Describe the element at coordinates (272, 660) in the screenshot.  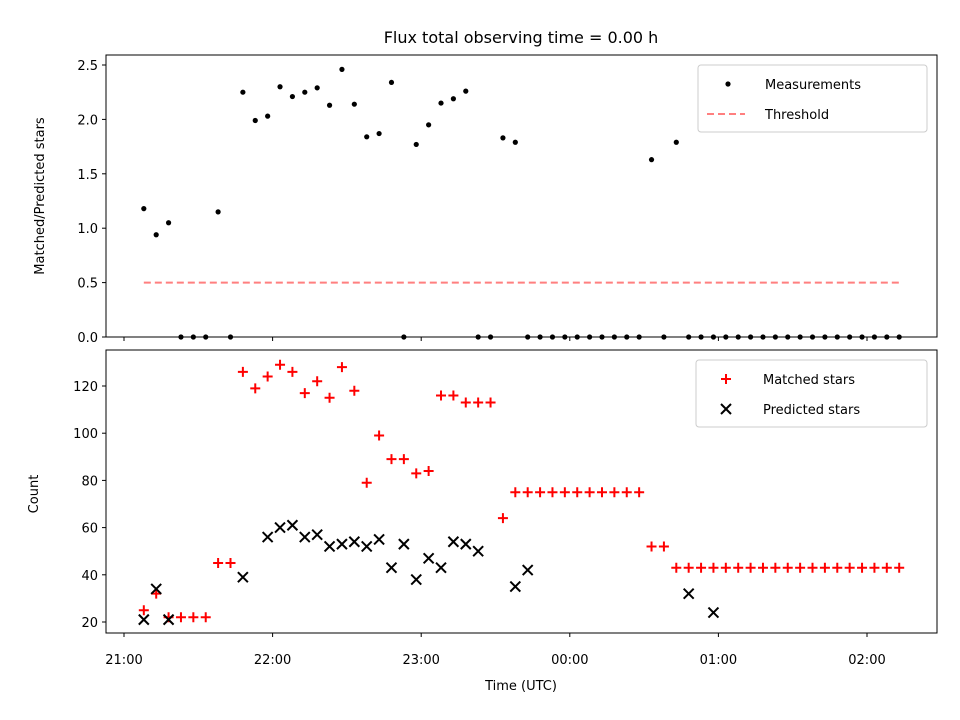
I see `x-tick-label: 22:00` at that location.